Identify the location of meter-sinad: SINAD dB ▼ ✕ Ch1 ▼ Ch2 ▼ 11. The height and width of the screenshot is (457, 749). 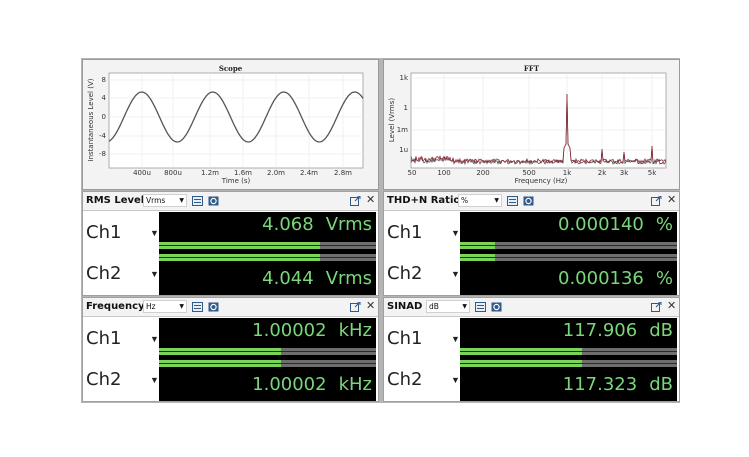
(531, 349).